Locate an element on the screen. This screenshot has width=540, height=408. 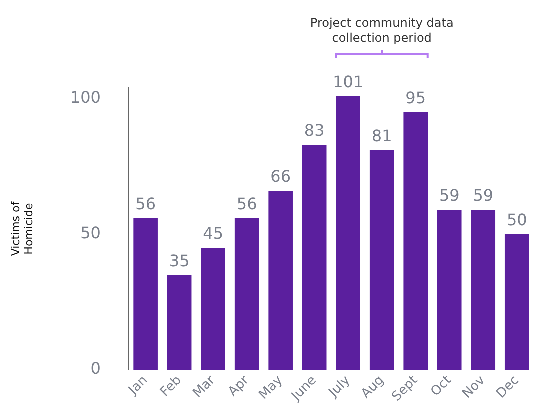
data-label: 35 is located at coordinates (179, 260).